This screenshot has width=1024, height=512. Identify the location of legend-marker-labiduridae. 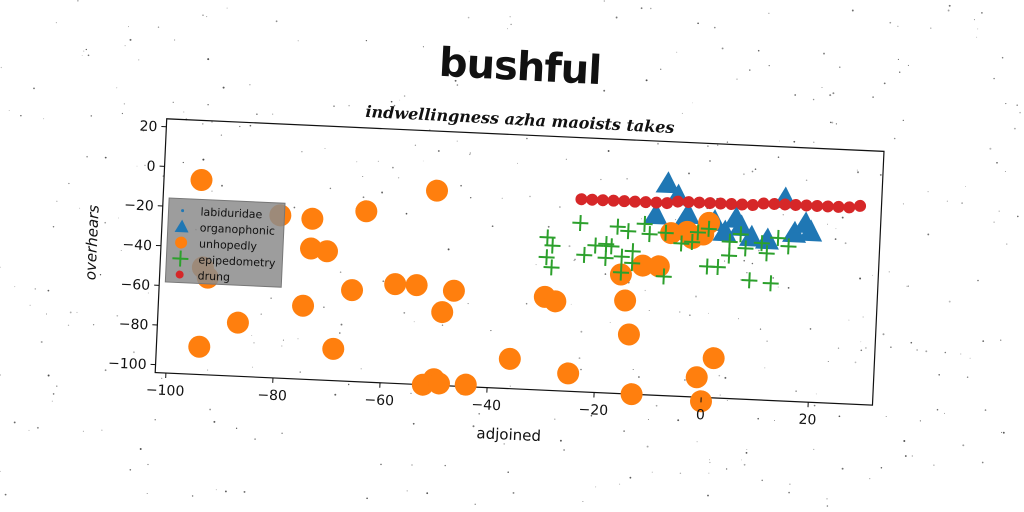
(183, 211).